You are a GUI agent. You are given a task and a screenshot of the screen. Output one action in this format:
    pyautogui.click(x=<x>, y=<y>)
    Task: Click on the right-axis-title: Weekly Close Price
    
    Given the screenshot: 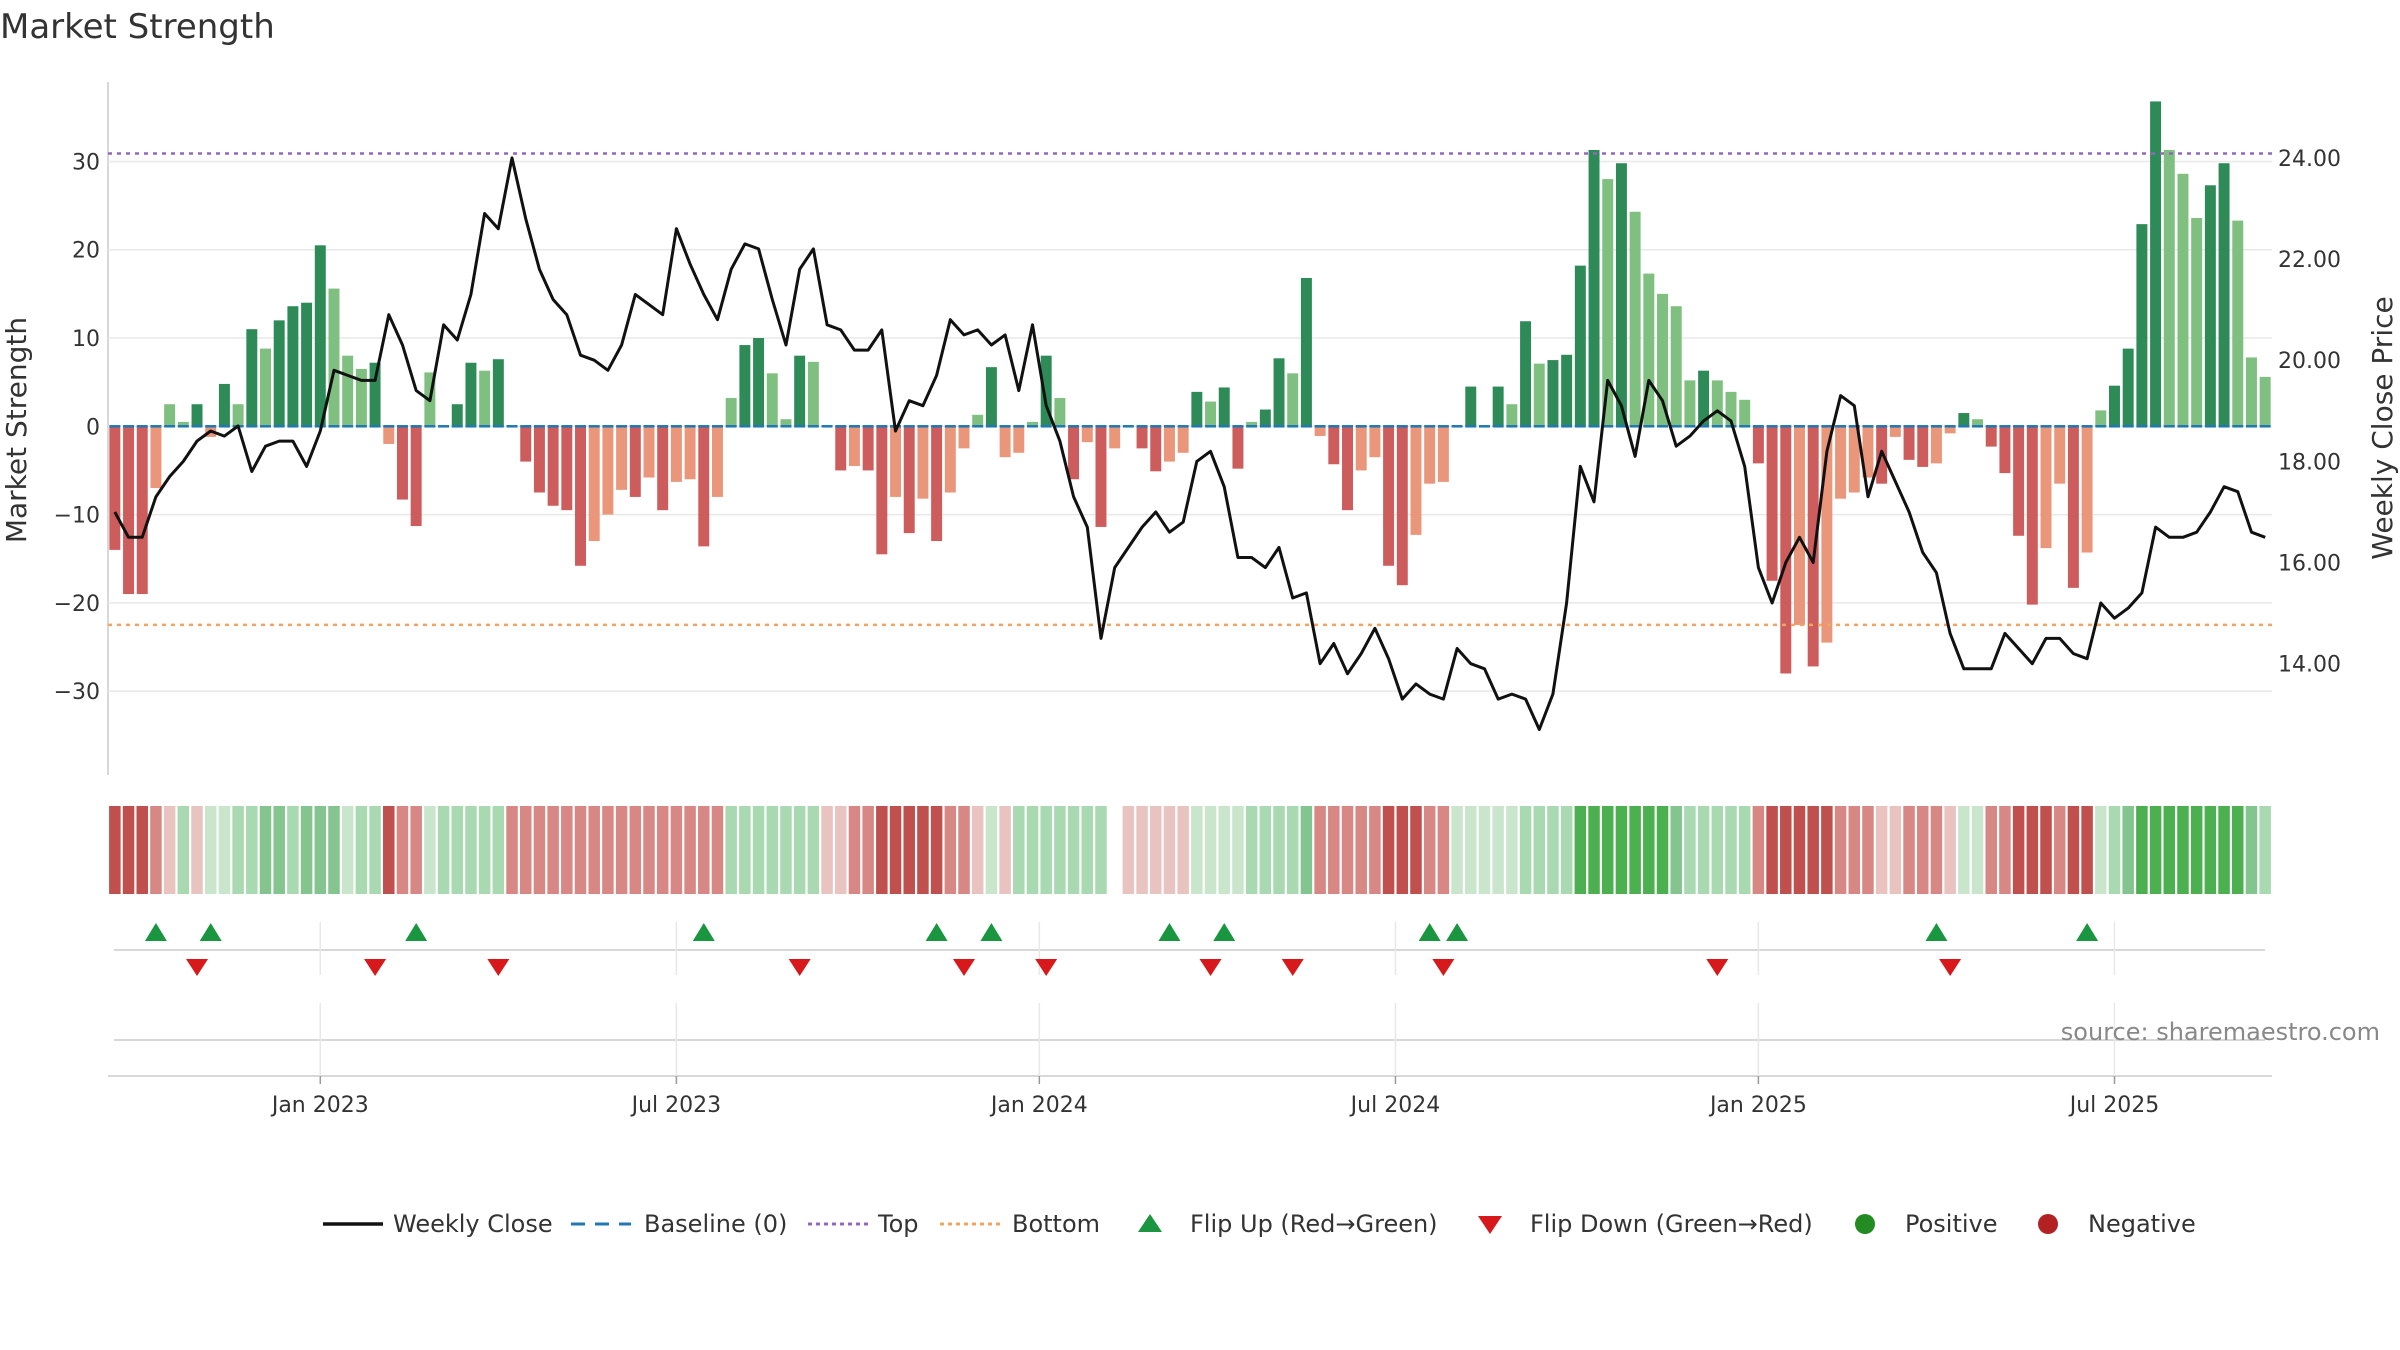 What is the action you would take?
    pyautogui.click(x=2382, y=427)
    